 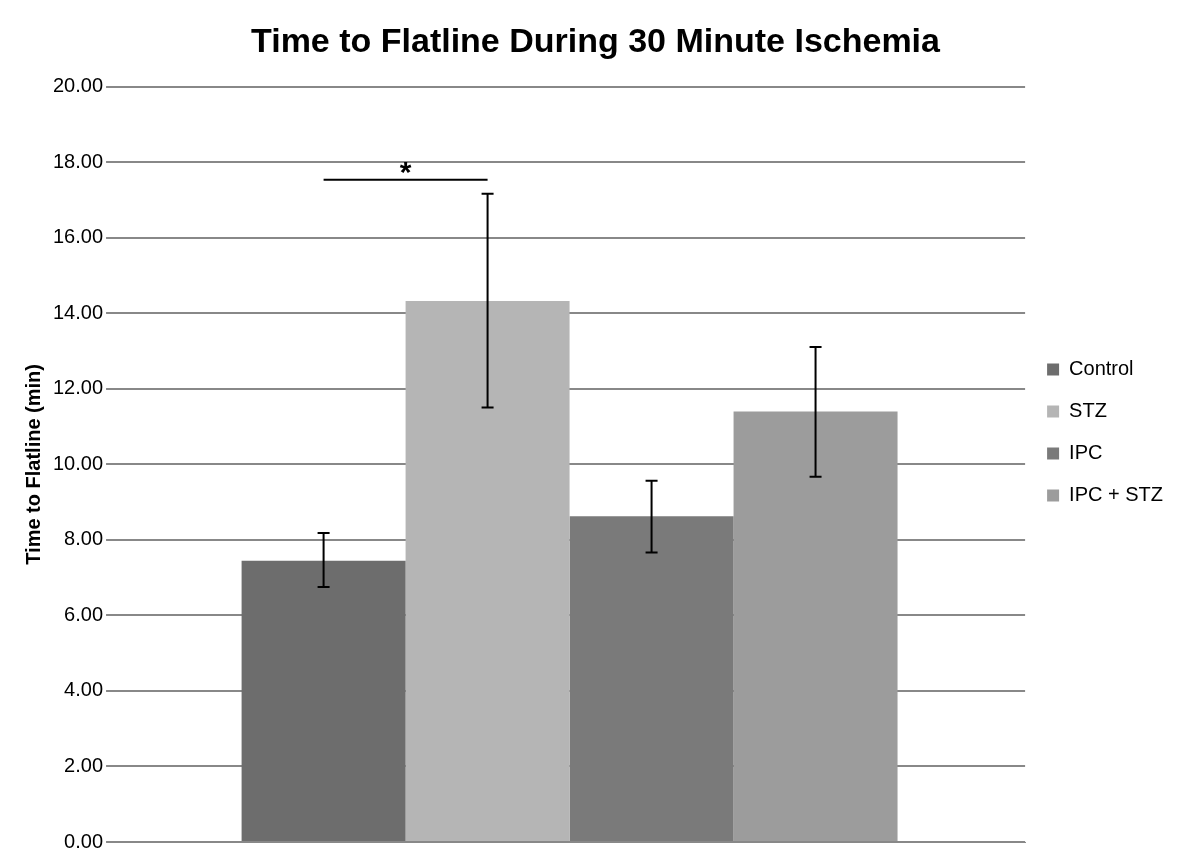 What do you see at coordinates (405, 171) in the screenshot?
I see `annotation: *` at bounding box center [405, 171].